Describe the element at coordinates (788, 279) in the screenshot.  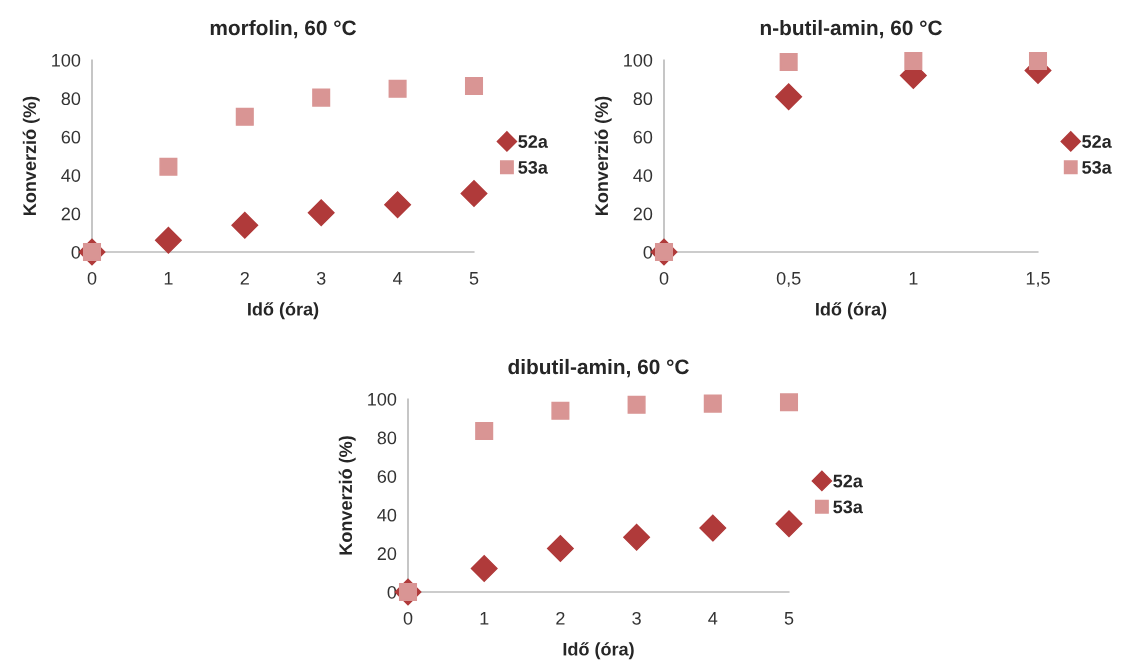
I see `x-tick-label: 0,5` at that location.